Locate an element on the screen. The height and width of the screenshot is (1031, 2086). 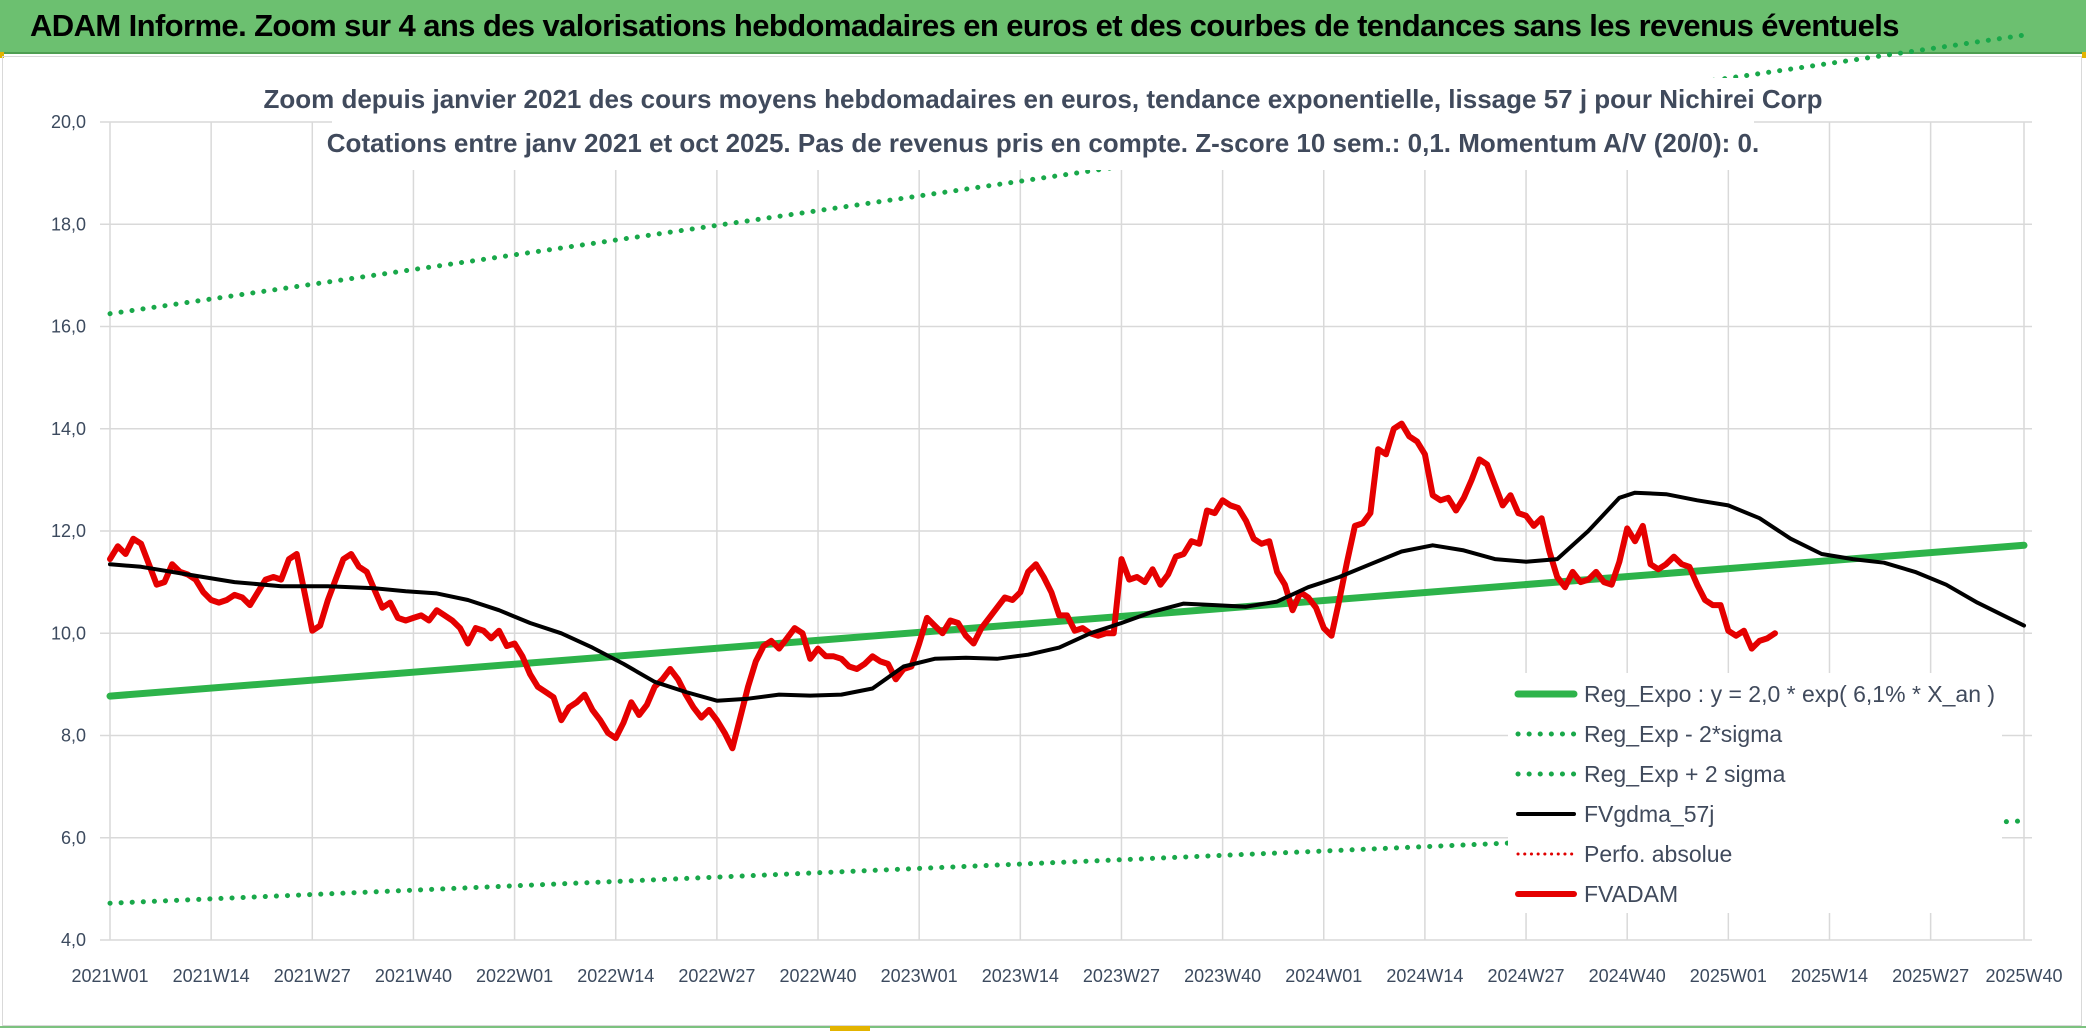
y-tick-label-20-0: 20,0 is located at coordinates (68, 122).